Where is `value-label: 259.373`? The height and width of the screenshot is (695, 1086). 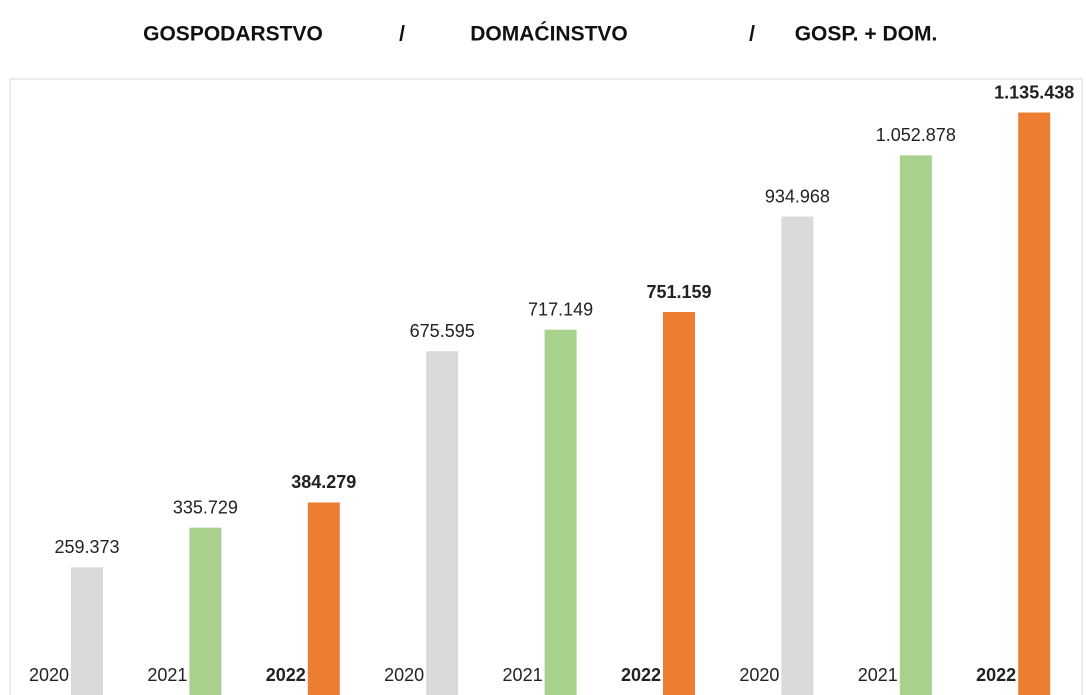
value-label: 259.373 is located at coordinates (86, 547).